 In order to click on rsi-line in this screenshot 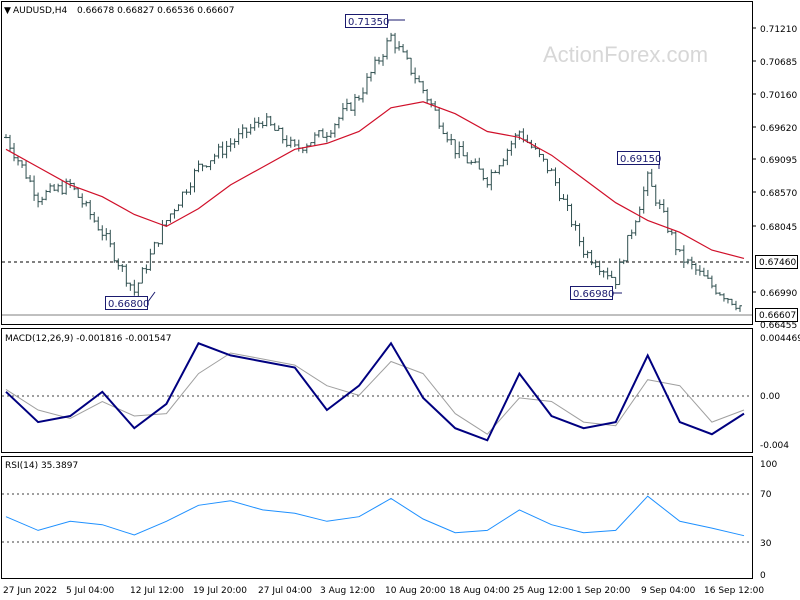, I will do `click(375, 516)`.